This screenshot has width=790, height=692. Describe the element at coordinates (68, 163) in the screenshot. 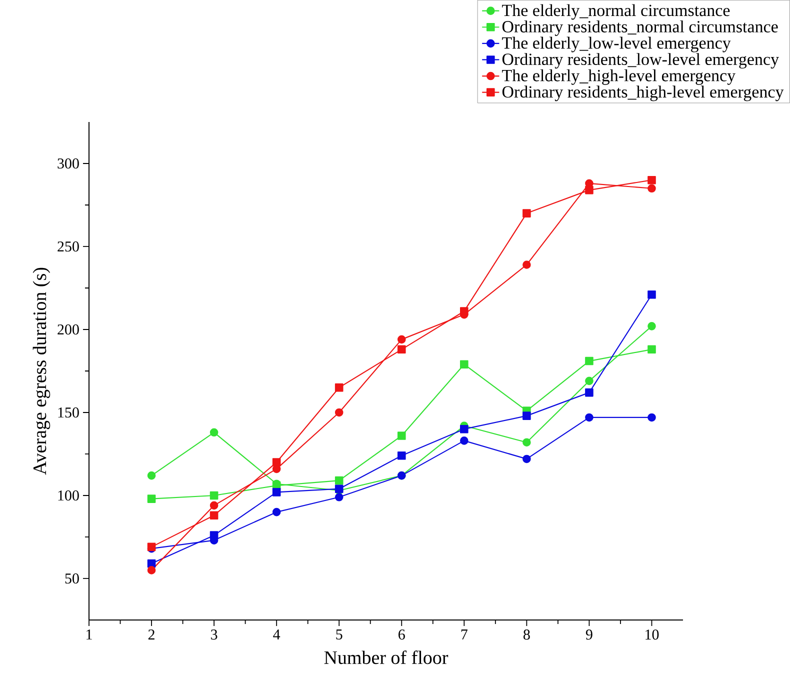

I see `y-tick-label: 300` at that location.